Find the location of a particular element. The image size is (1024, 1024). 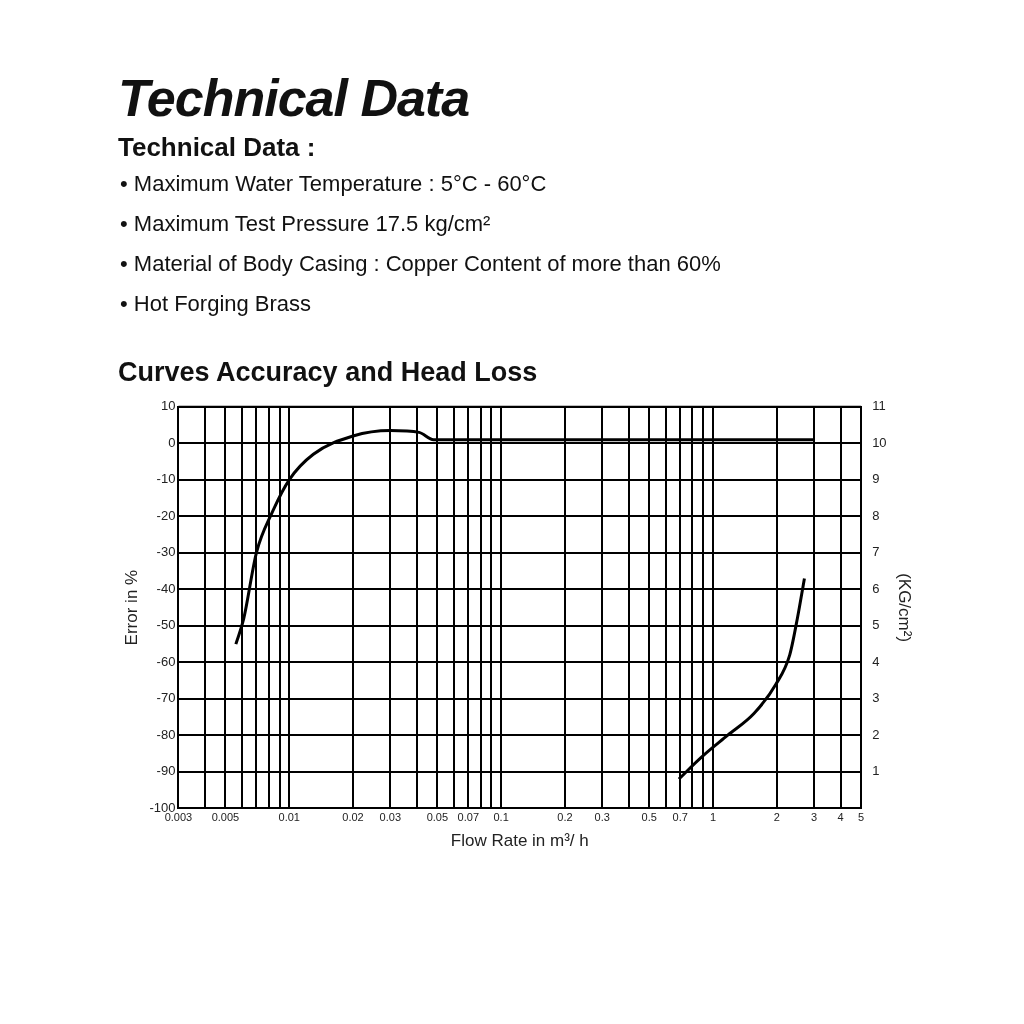

x-axis-title: Flow Rate in m³/ h is located at coordinates (519, 841).